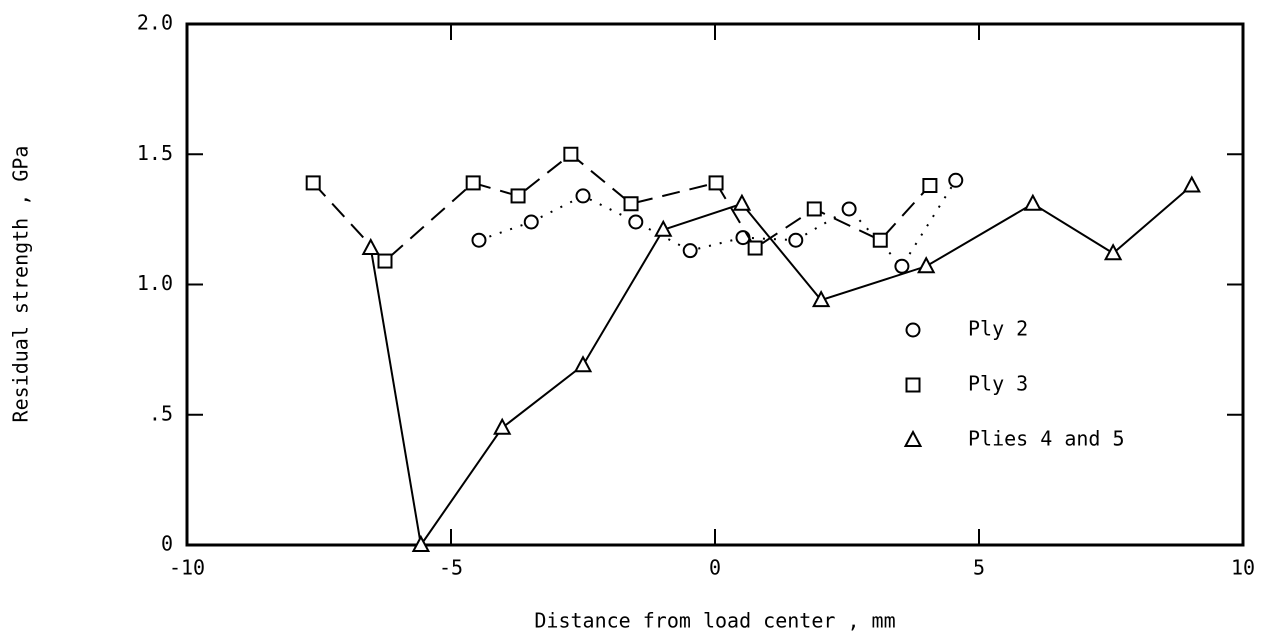  I want to click on x-tick-label: 10, so click(1243, 568).